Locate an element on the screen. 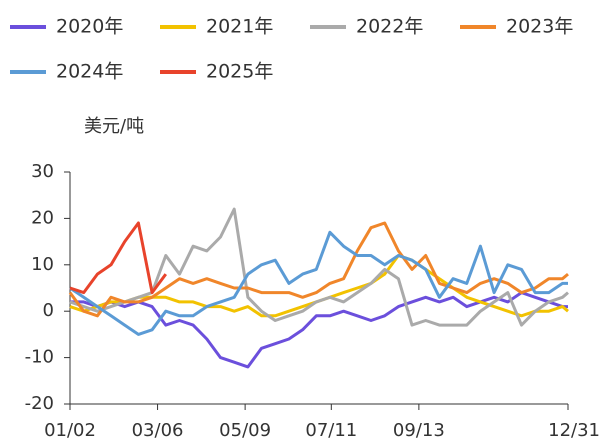 This screenshot has width=601, height=448. legend-label: 2022年 is located at coordinates (389, 27).